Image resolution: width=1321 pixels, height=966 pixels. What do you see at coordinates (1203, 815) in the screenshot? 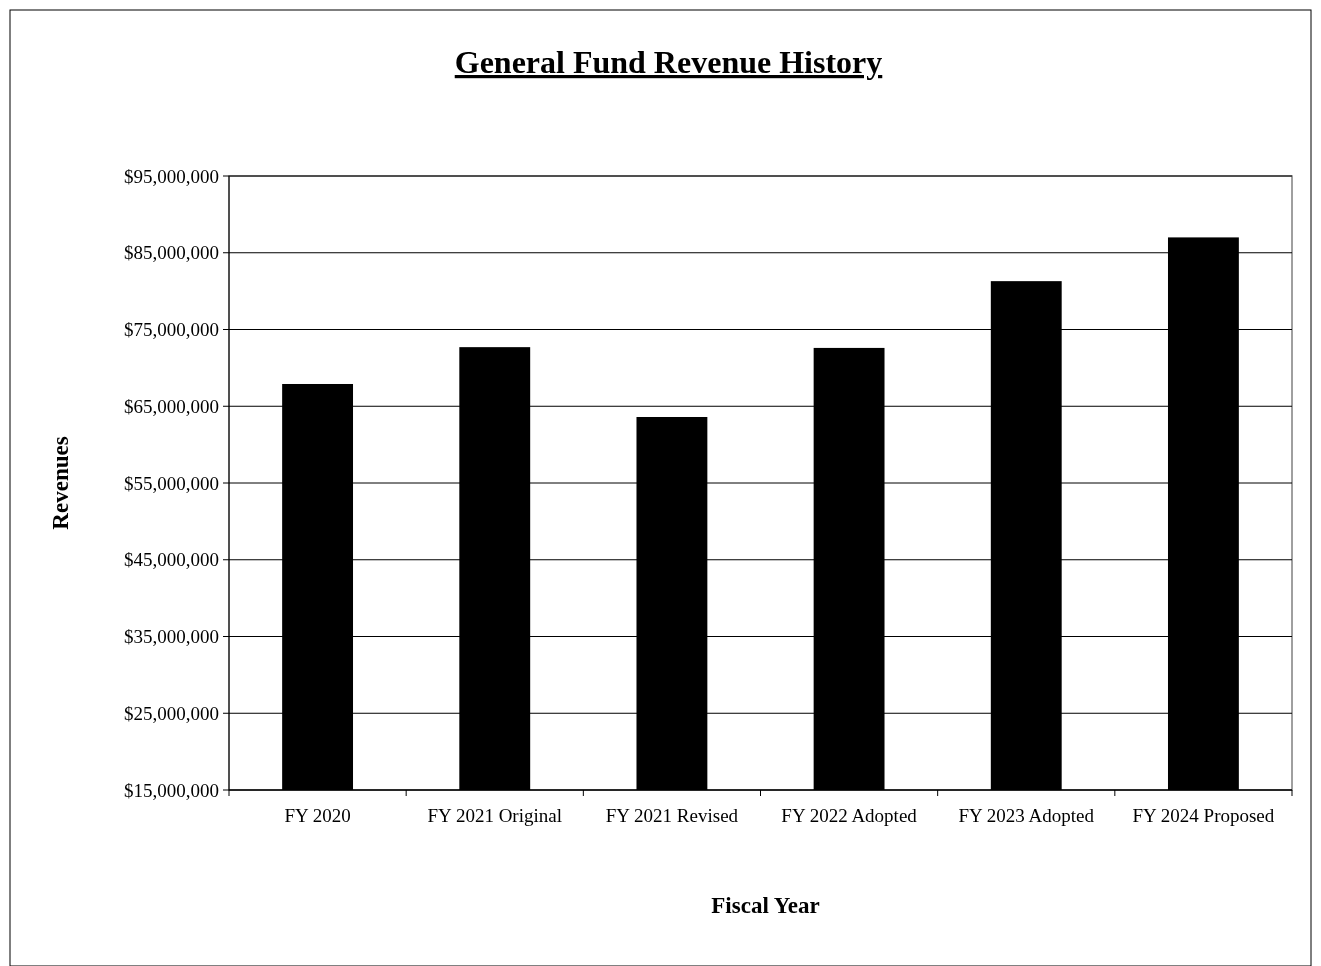
I see `x-tick-label: FY 2024 Proposed` at bounding box center [1203, 815].